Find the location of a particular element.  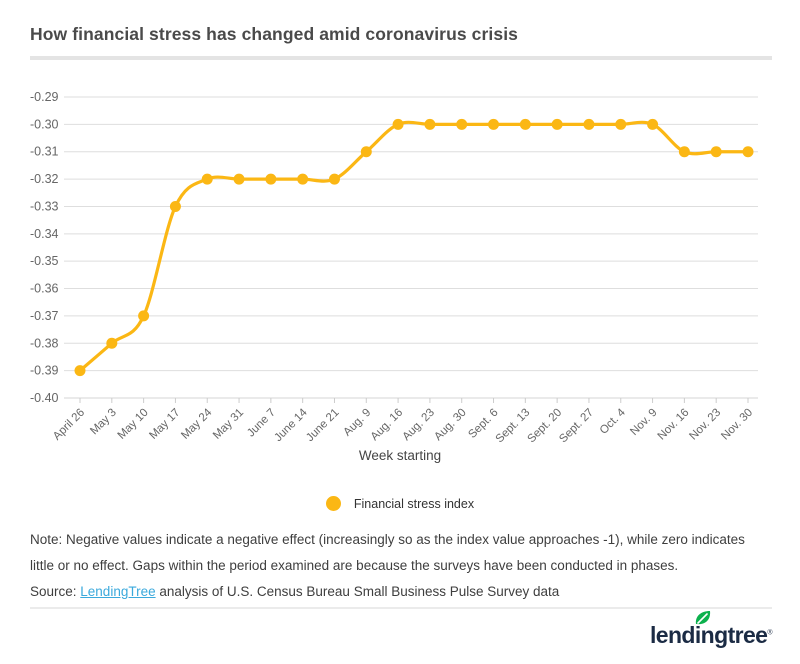

source-prefix: Source: is located at coordinates (55, 591).